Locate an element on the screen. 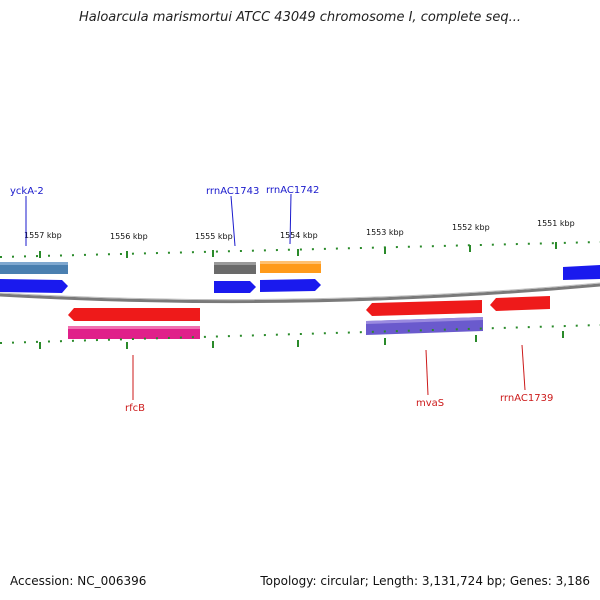  genome-backbone is located at coordinates (300, 293).